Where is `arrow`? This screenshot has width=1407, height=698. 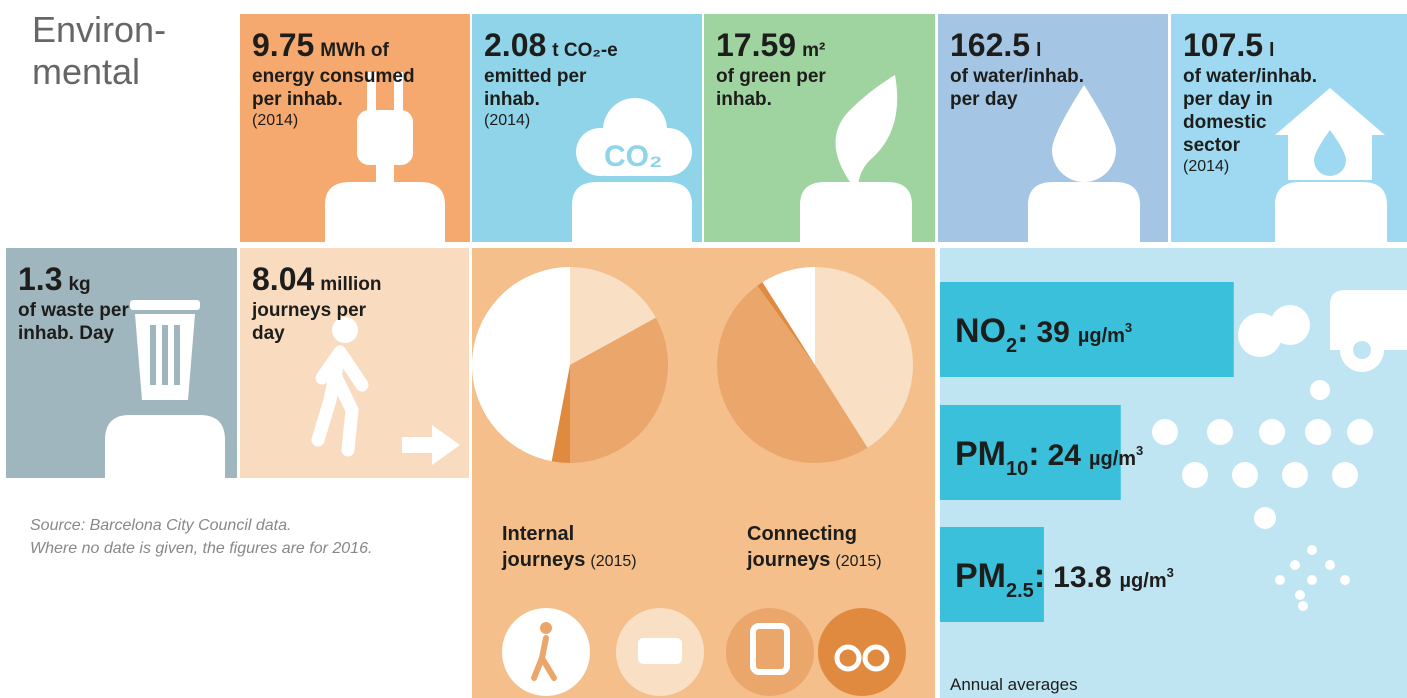 arrow is located at coordinates (431, 445).